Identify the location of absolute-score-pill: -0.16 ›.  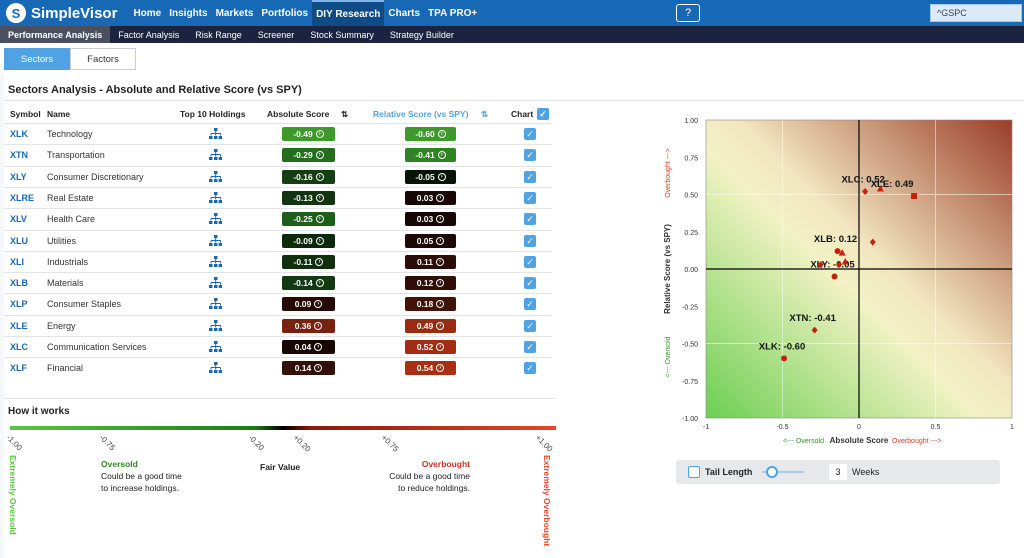
(308, 176).